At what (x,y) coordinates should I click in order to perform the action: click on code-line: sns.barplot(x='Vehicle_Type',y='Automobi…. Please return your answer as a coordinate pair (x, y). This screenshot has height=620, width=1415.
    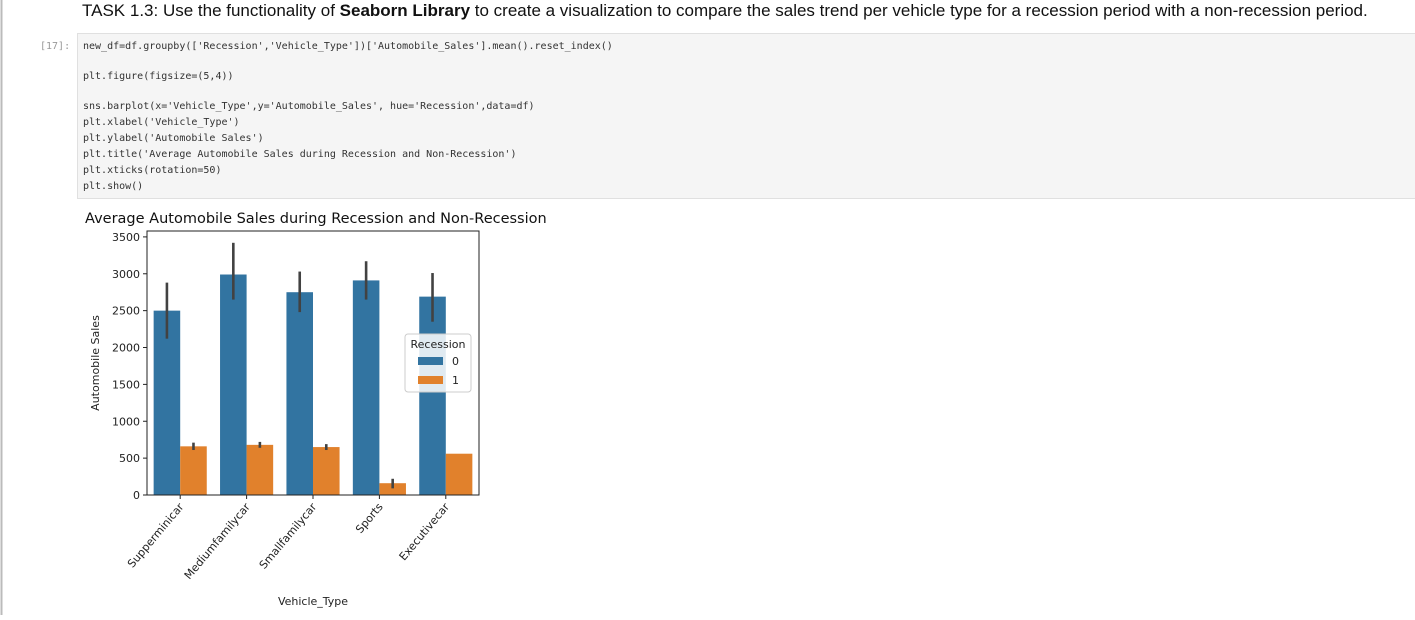
    Looking at the image, I should click on (309, 106).